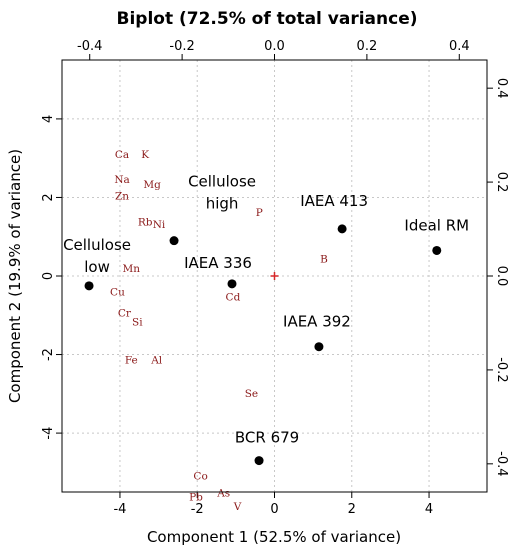 This screenshot has height=550, width=518. What do you see at coordinates (274, 509) in the screenshot?
I see `x-tick-label: 0` at bounding box center [274, 509].